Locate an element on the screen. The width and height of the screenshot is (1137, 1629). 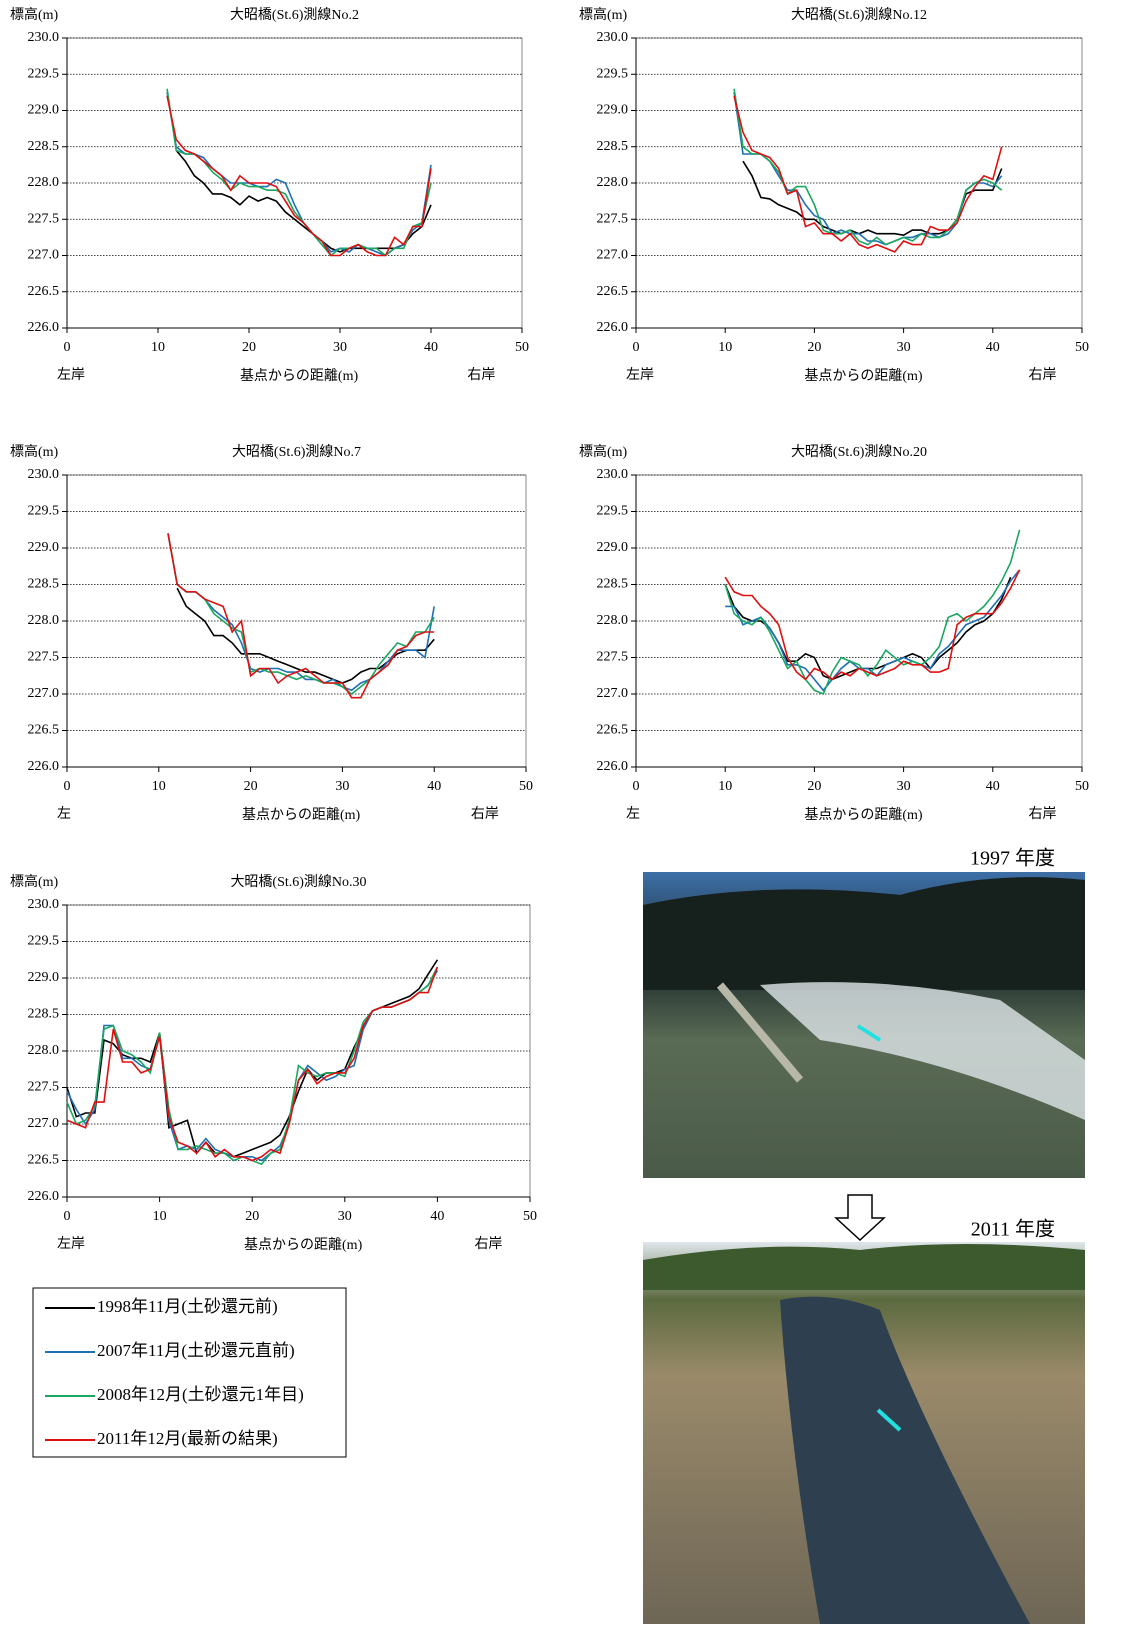
photo-1997 is located at coordinates (864, 1025).